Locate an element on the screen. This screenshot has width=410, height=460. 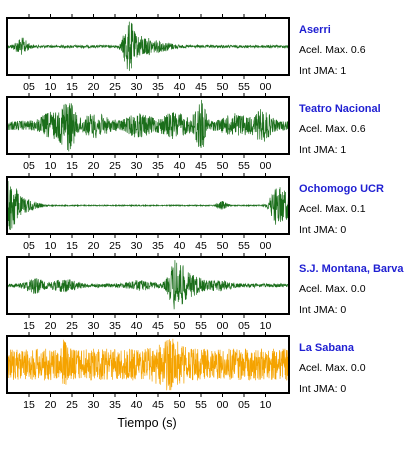
station-name: Teatro Nacional is located at coordinates (340, 109).